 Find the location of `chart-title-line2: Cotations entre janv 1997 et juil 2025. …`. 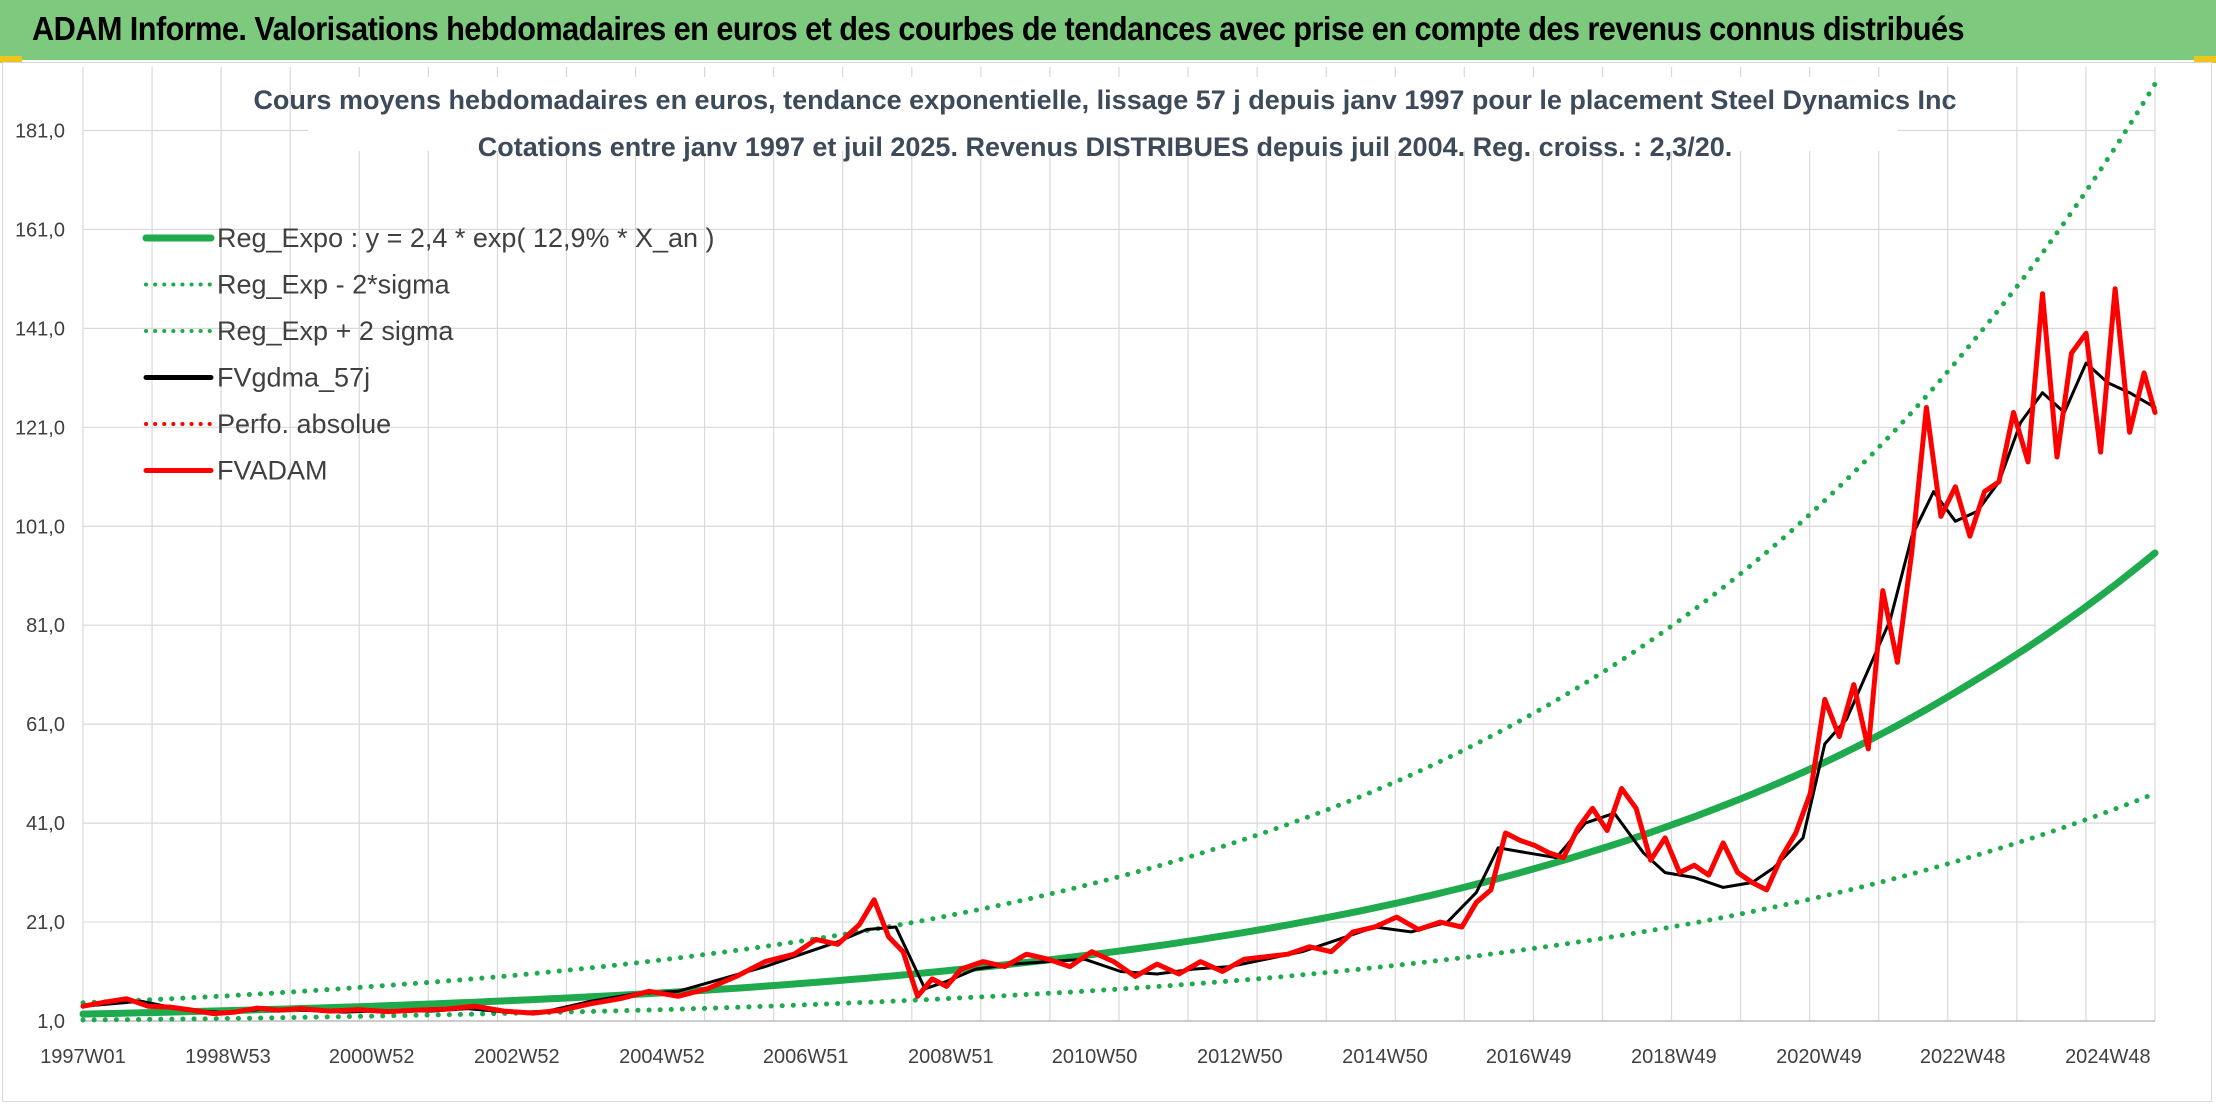

chart-title-line2: Cotations entre janv 1997 et juil 2025. … is located at coordinates (1105, 147).